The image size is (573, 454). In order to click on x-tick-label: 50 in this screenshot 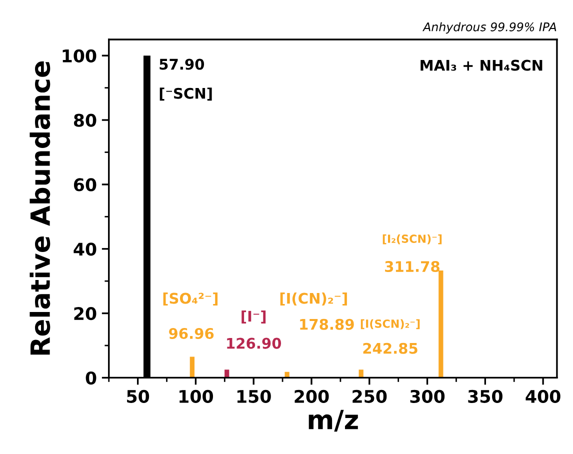, I will do `click(138, 396)`.